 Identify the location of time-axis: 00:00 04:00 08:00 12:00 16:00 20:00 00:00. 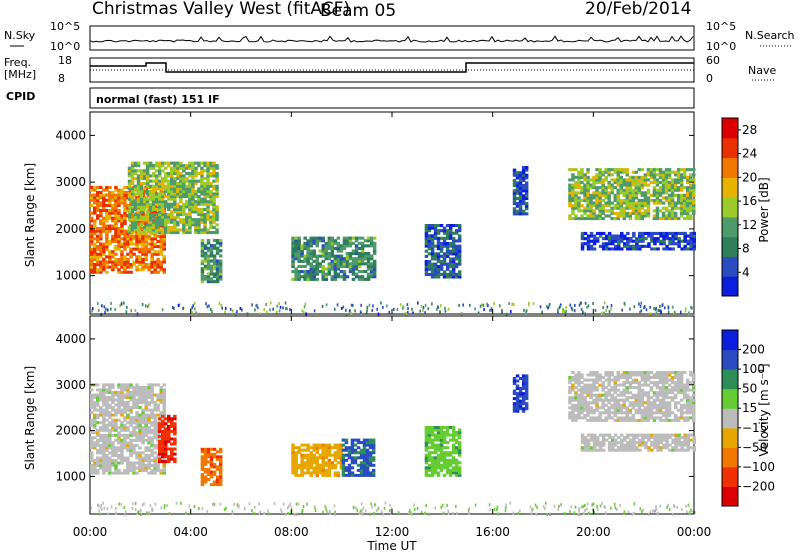
(392, 532).